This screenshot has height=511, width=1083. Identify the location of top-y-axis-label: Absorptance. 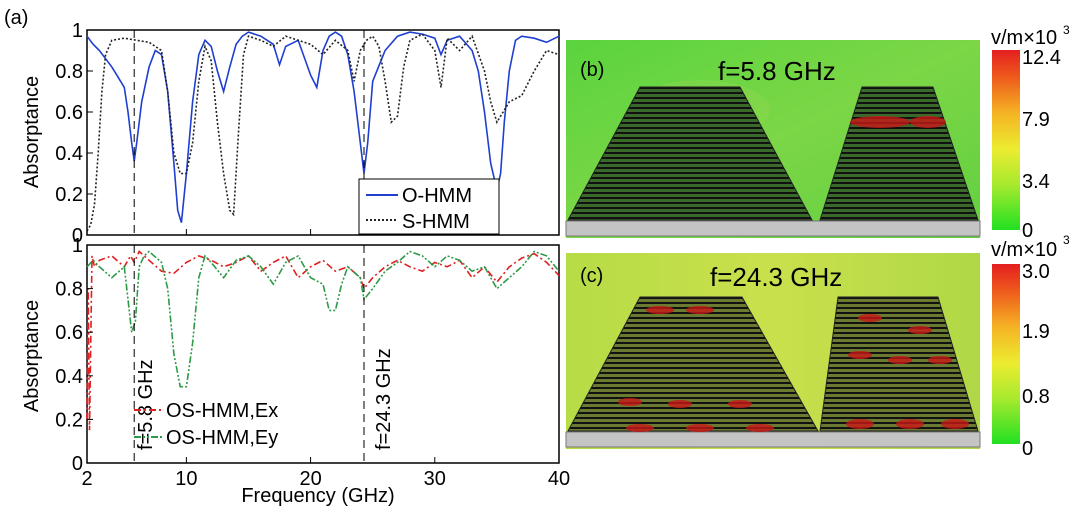
(32, 132).